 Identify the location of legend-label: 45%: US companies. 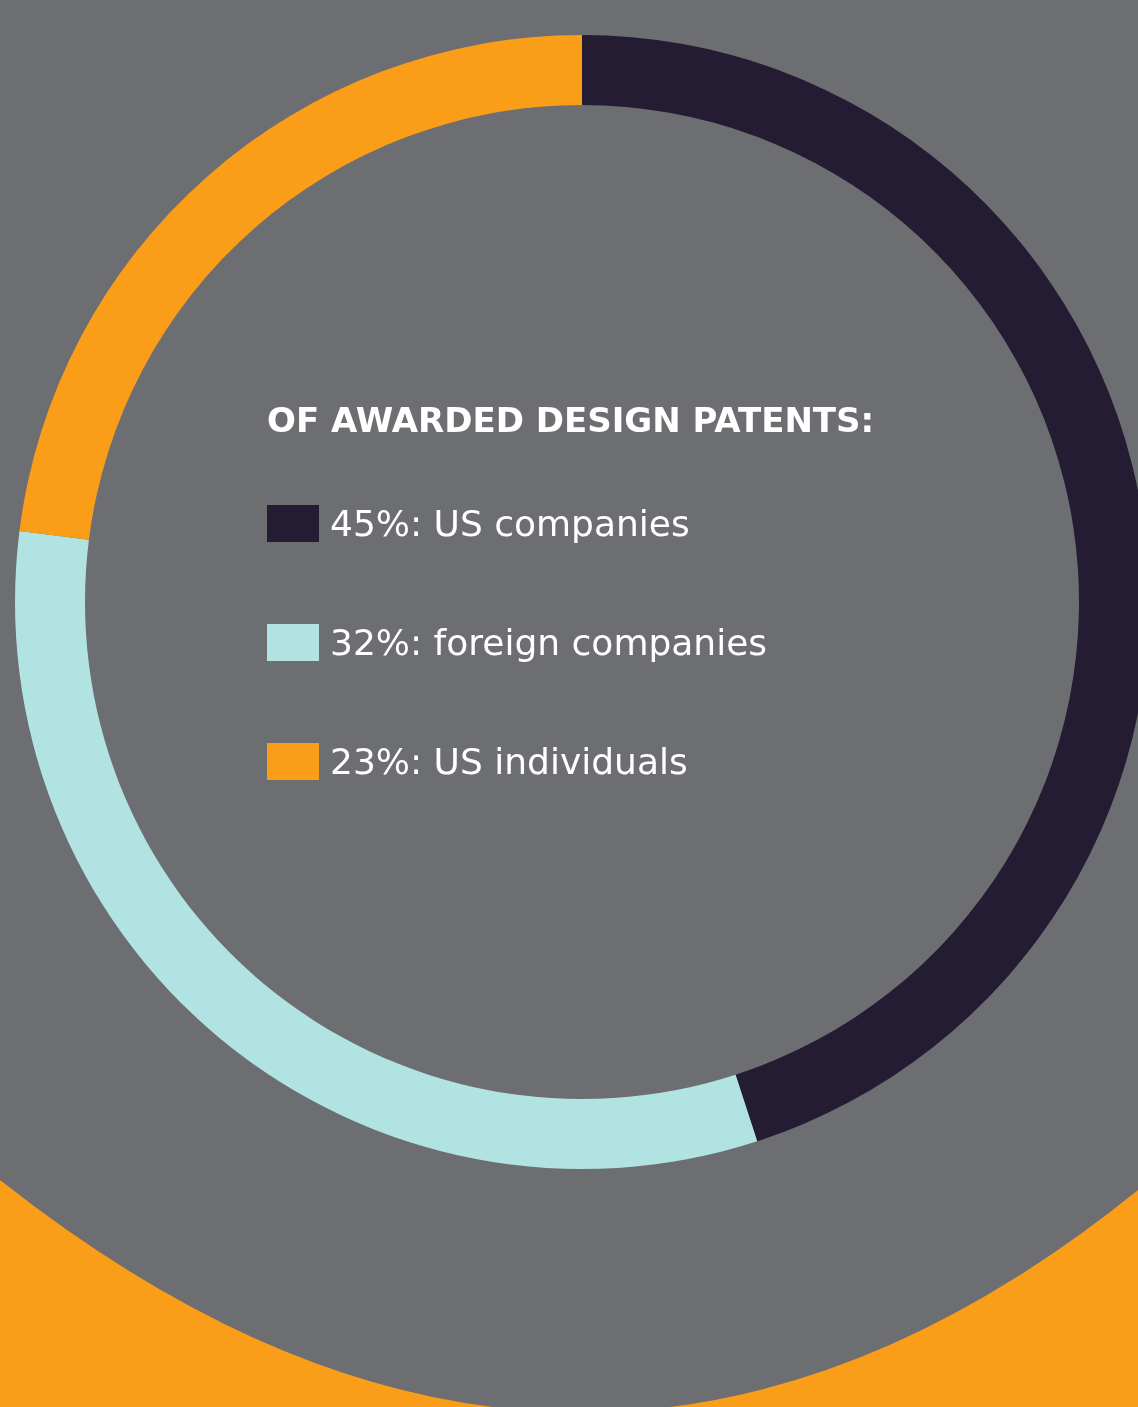
(510, 523).